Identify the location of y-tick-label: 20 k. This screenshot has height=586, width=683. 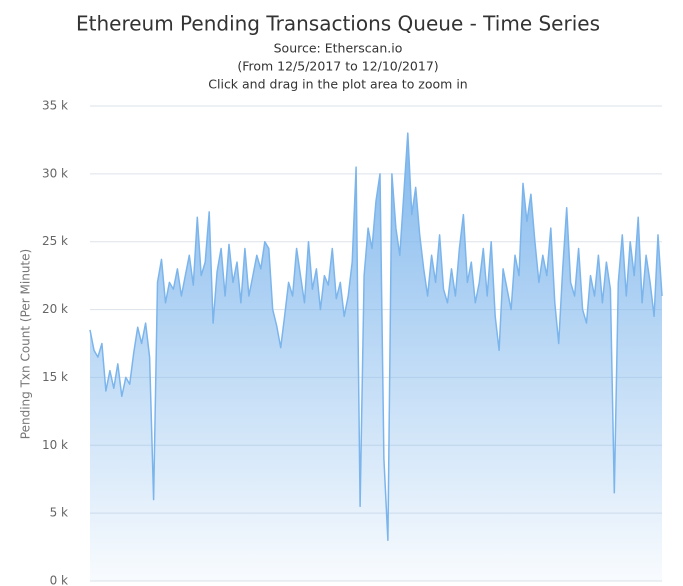
(55, 309).